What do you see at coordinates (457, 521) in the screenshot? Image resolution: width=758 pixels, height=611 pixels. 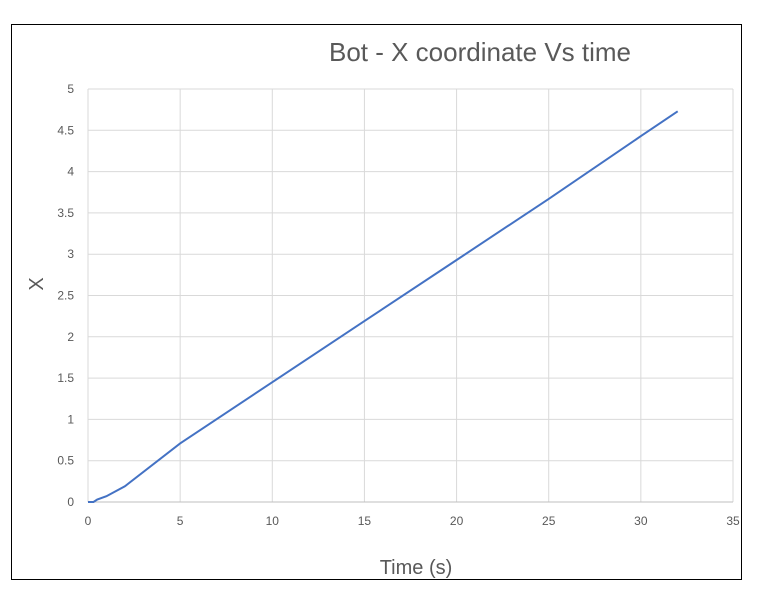 I see `x-tick-label: 20` at bounding box center [457, 521].